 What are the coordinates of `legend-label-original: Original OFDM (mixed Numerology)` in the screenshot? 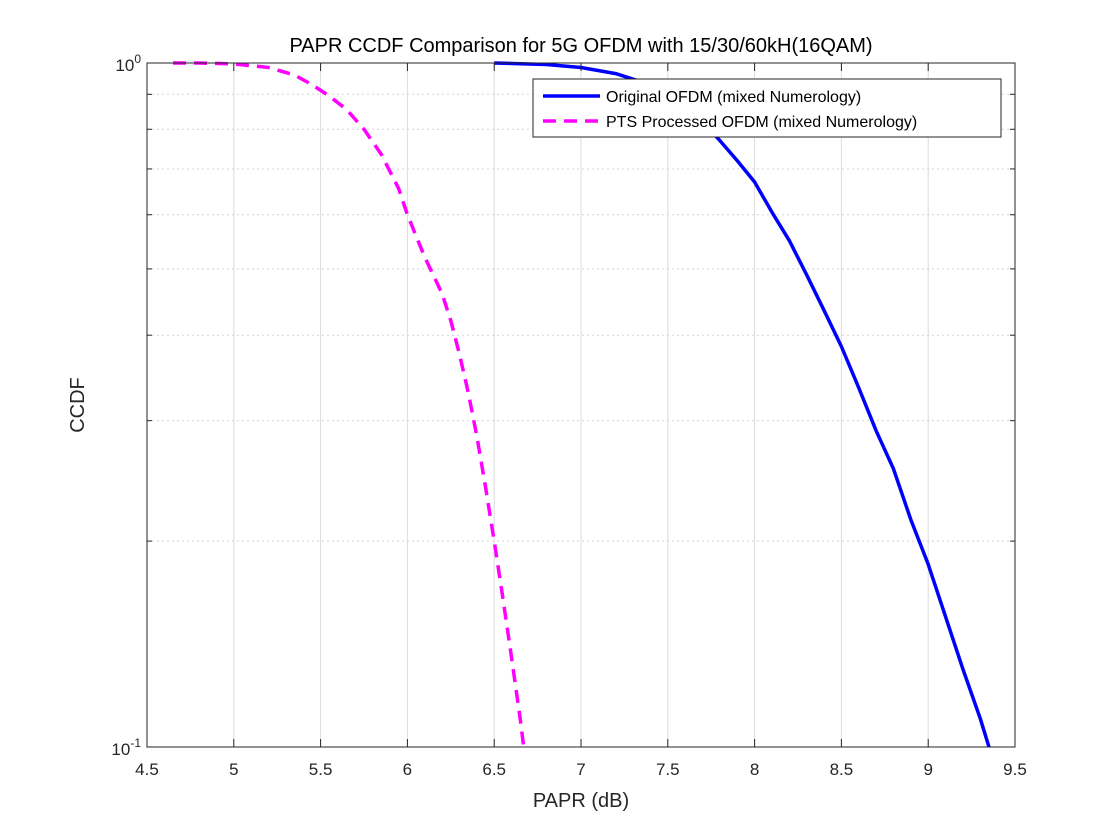 It's located at (733, 97).